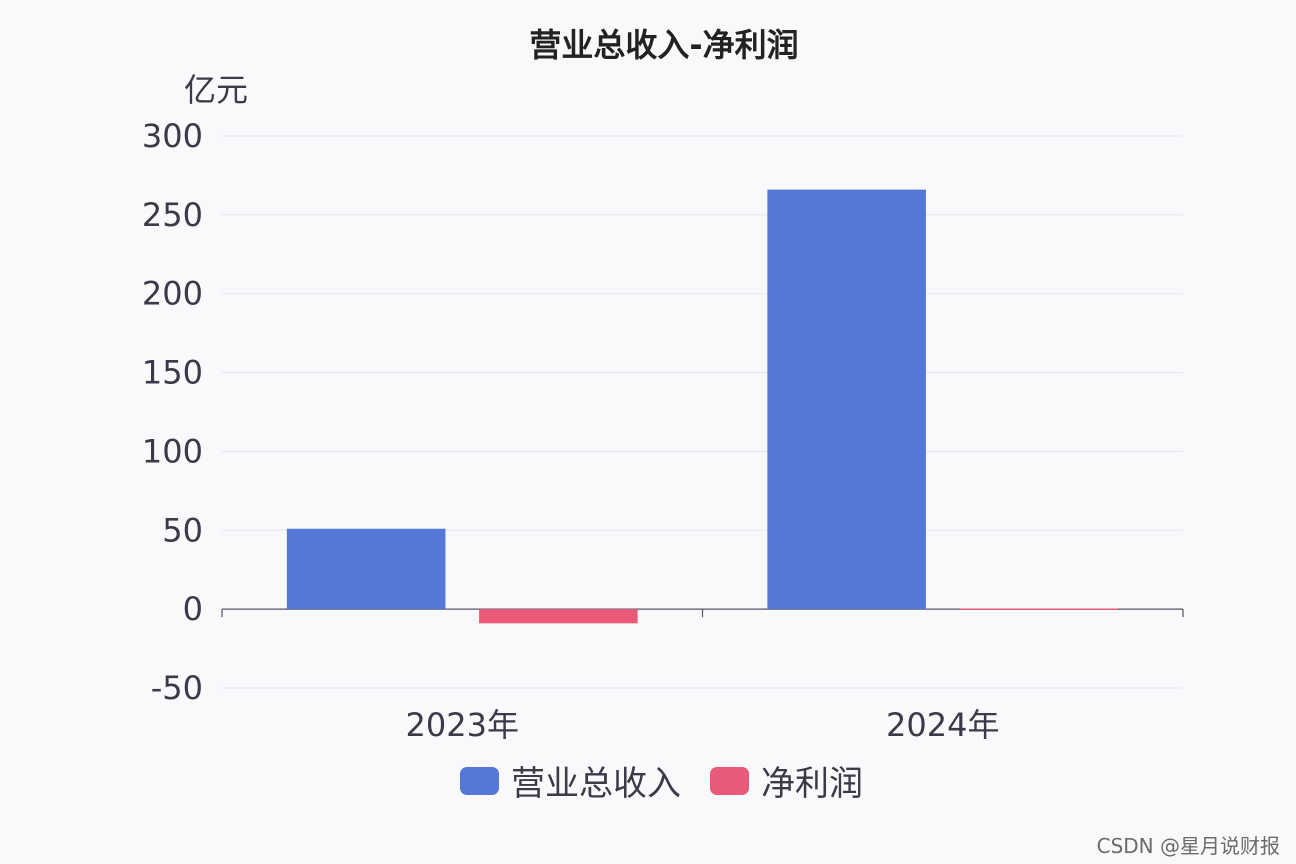 Image resolution: width=1296 pixels, height=864 pixels. I want to click on legend-label: 净利润, so click(812, 784).